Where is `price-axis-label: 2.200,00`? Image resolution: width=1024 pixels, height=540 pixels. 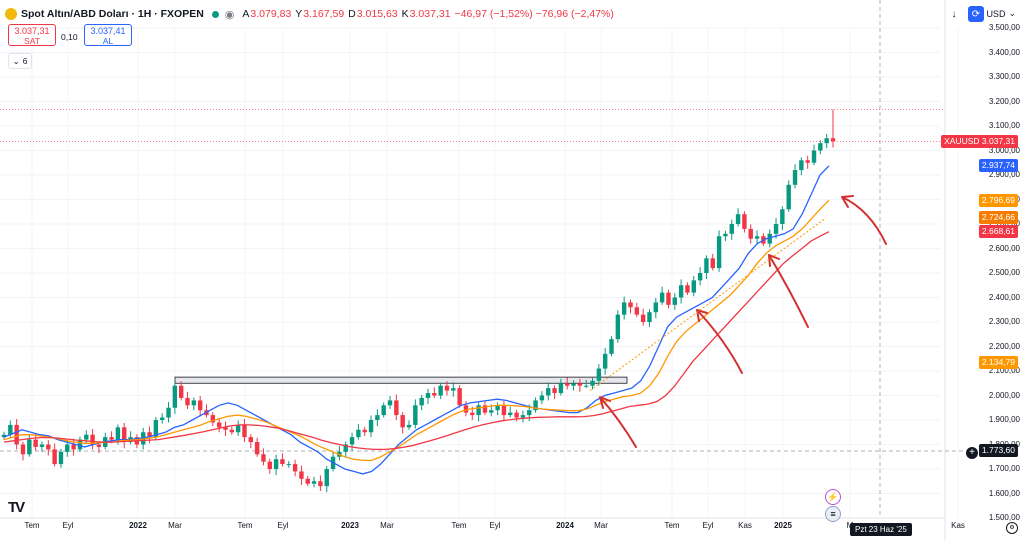 price-axis-label: 2.200,00 is located at coordinates (1004, 346).